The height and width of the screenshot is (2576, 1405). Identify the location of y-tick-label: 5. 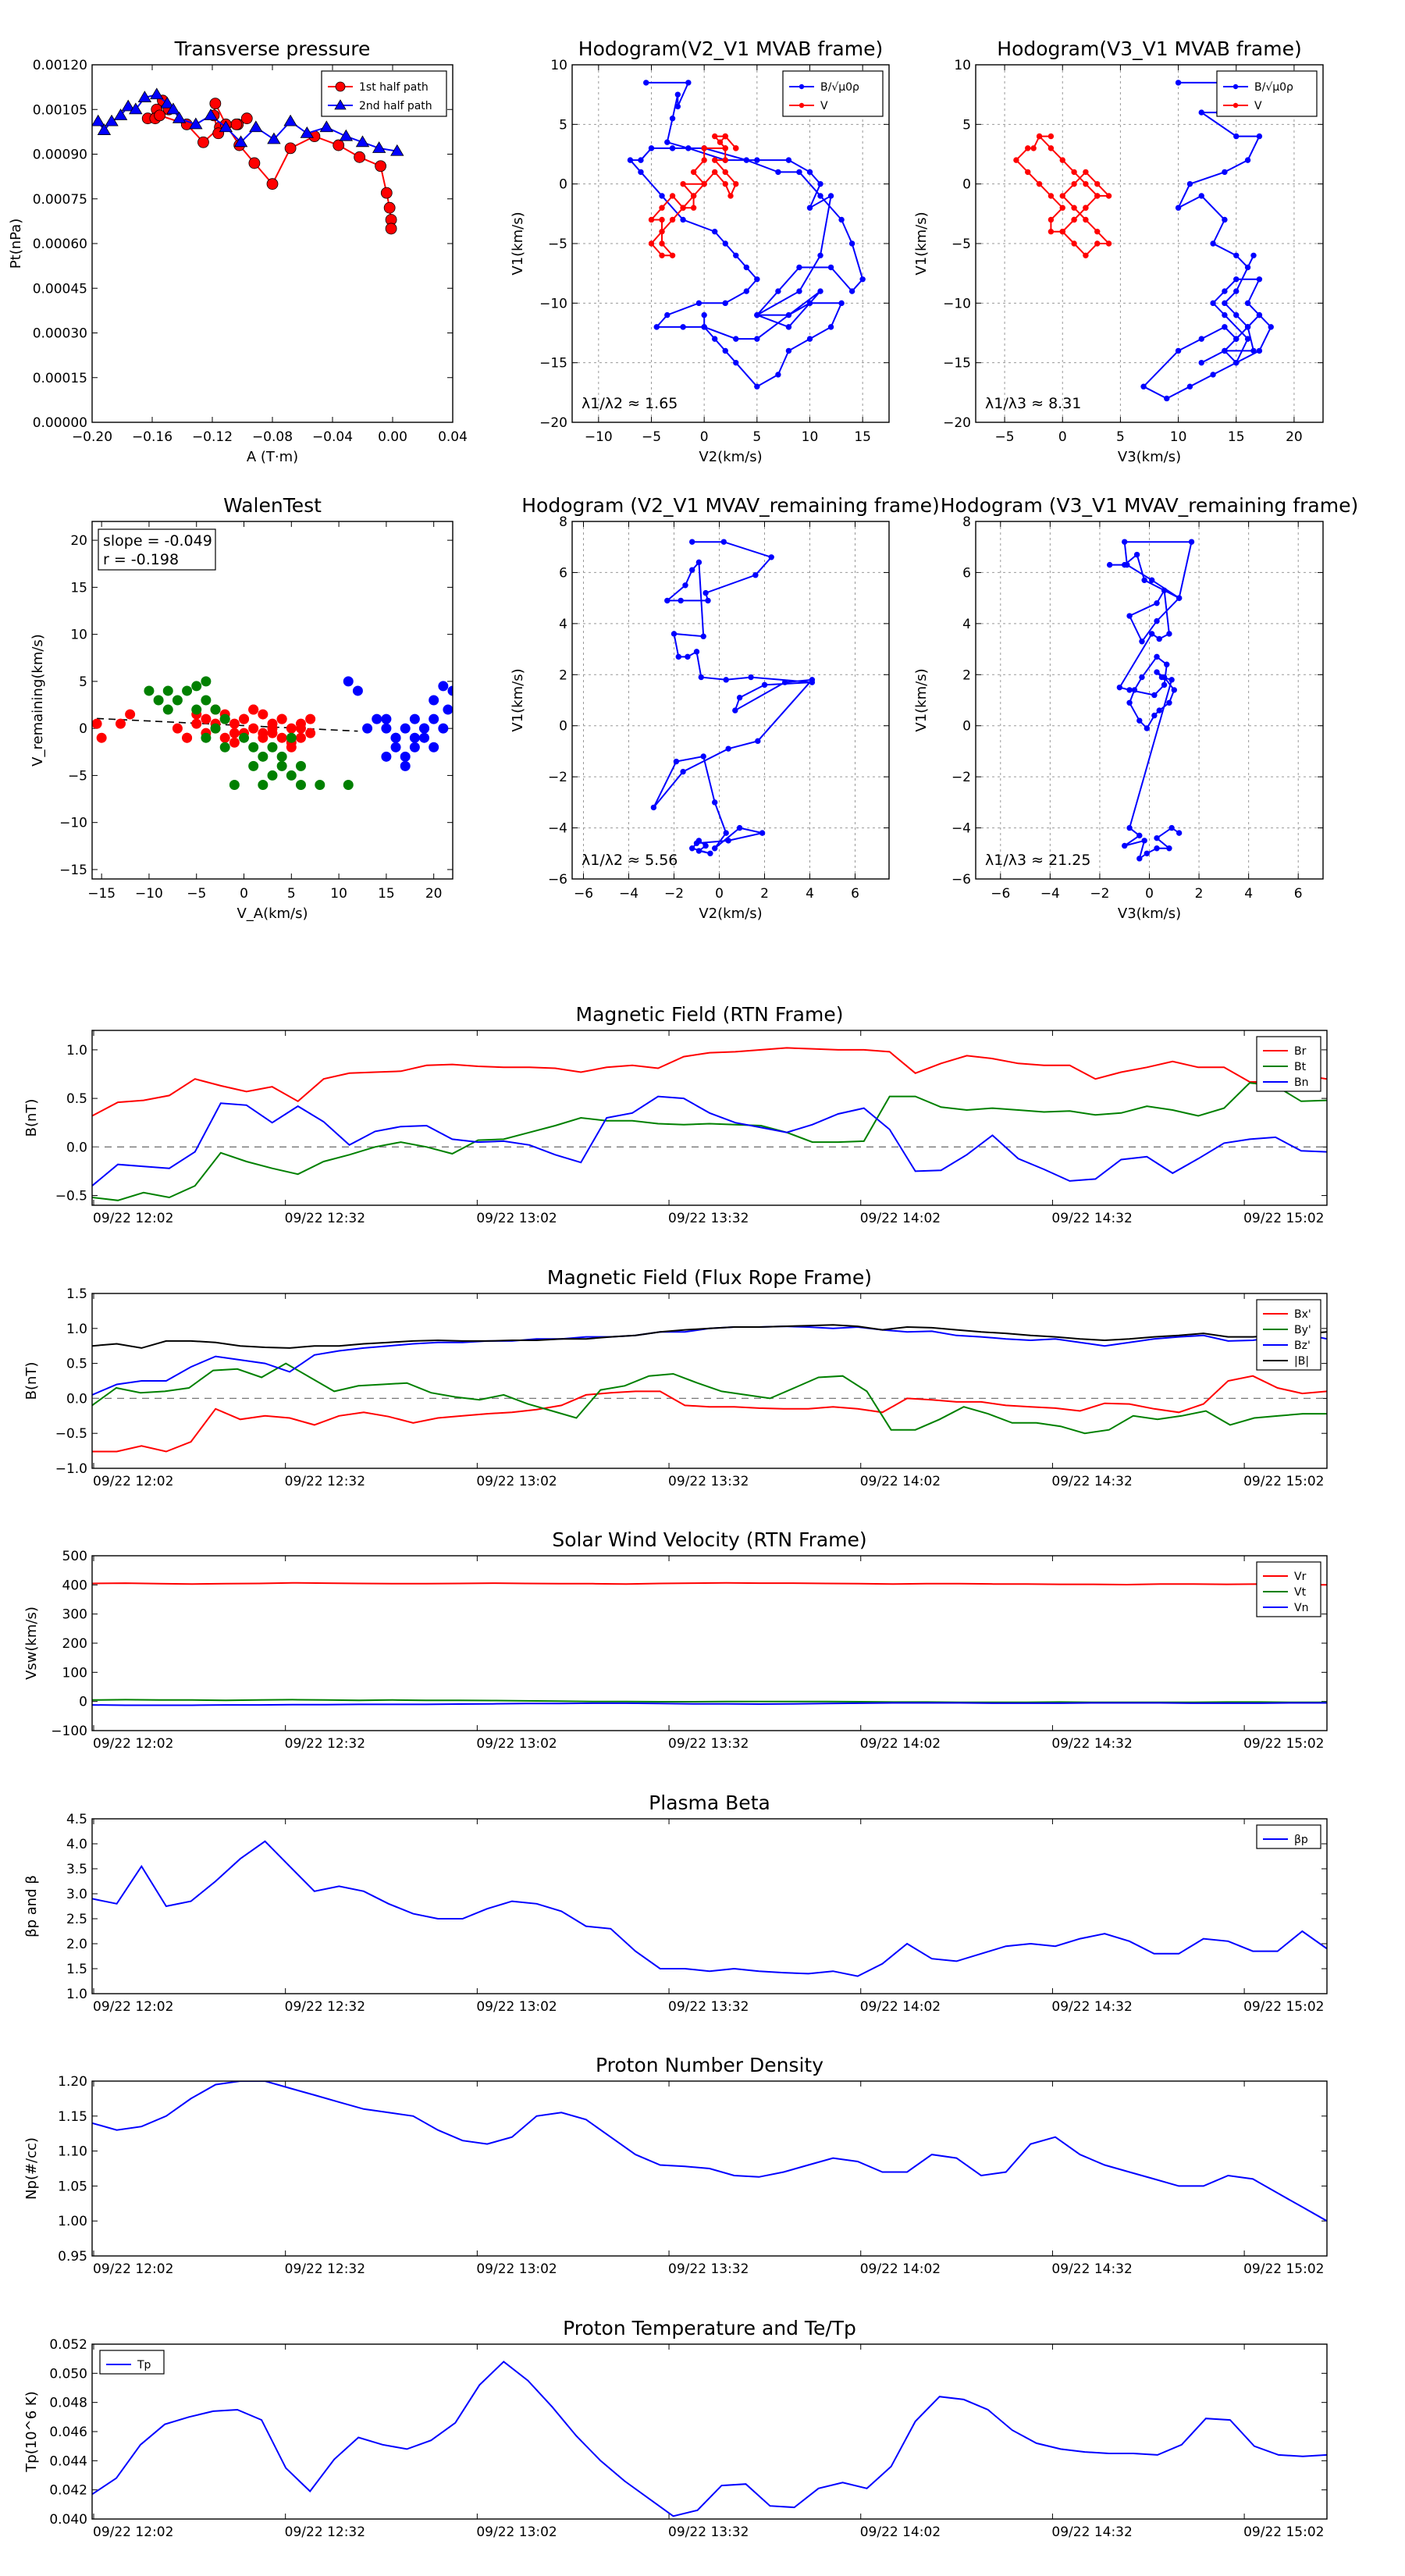
(563, 125).